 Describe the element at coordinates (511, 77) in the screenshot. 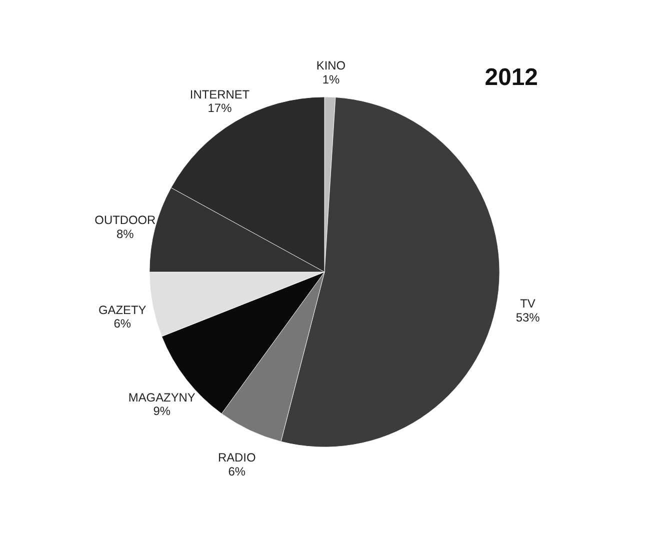

I see `chart-title: 2012` at that location.